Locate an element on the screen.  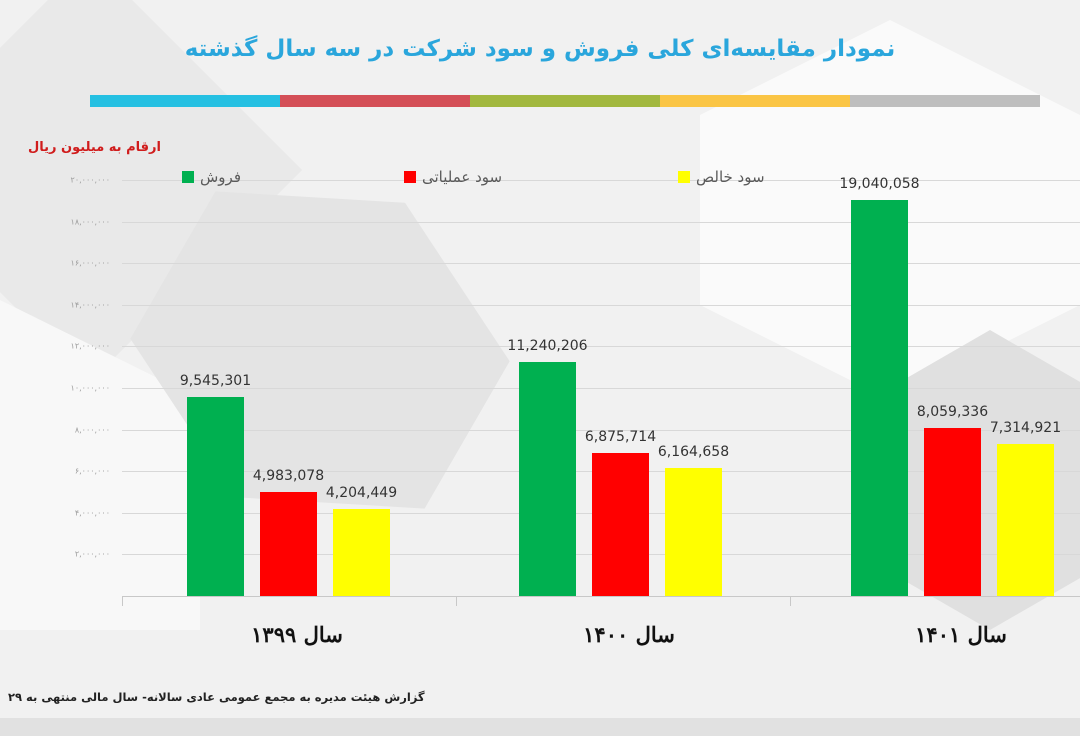
bar-value-label: 7,314,921 is located at coordinates (1025, 427).